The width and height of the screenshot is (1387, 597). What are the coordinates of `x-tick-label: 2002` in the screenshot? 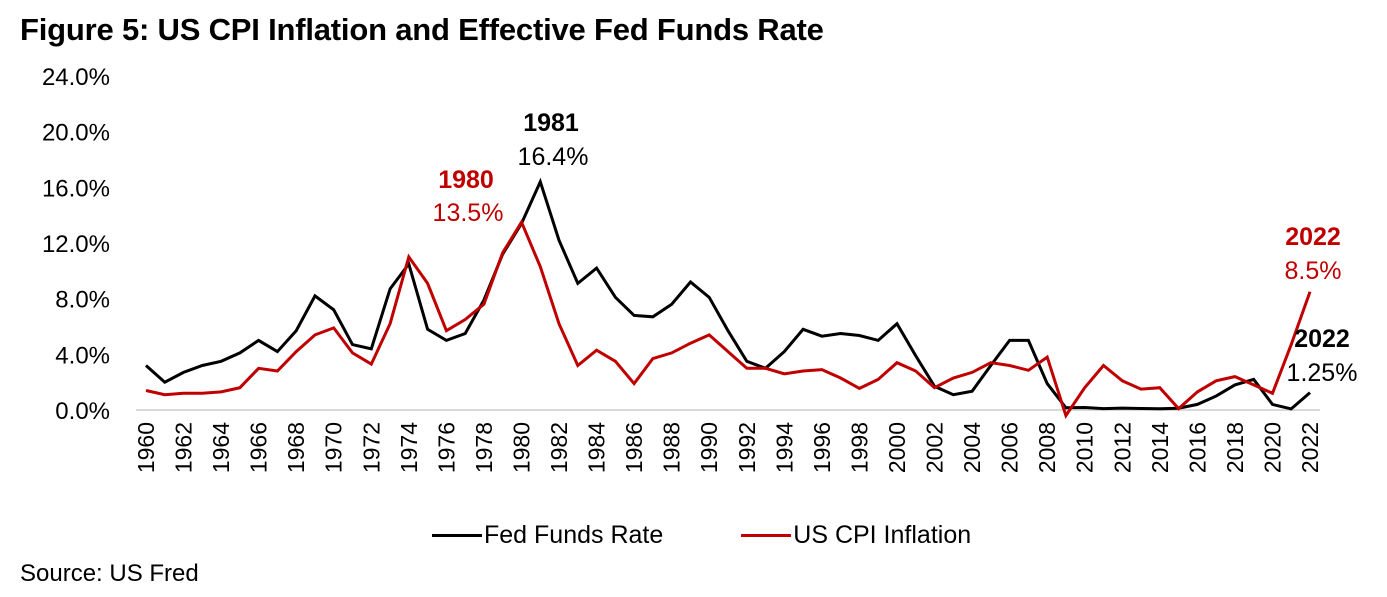 It's located at (935, 447).